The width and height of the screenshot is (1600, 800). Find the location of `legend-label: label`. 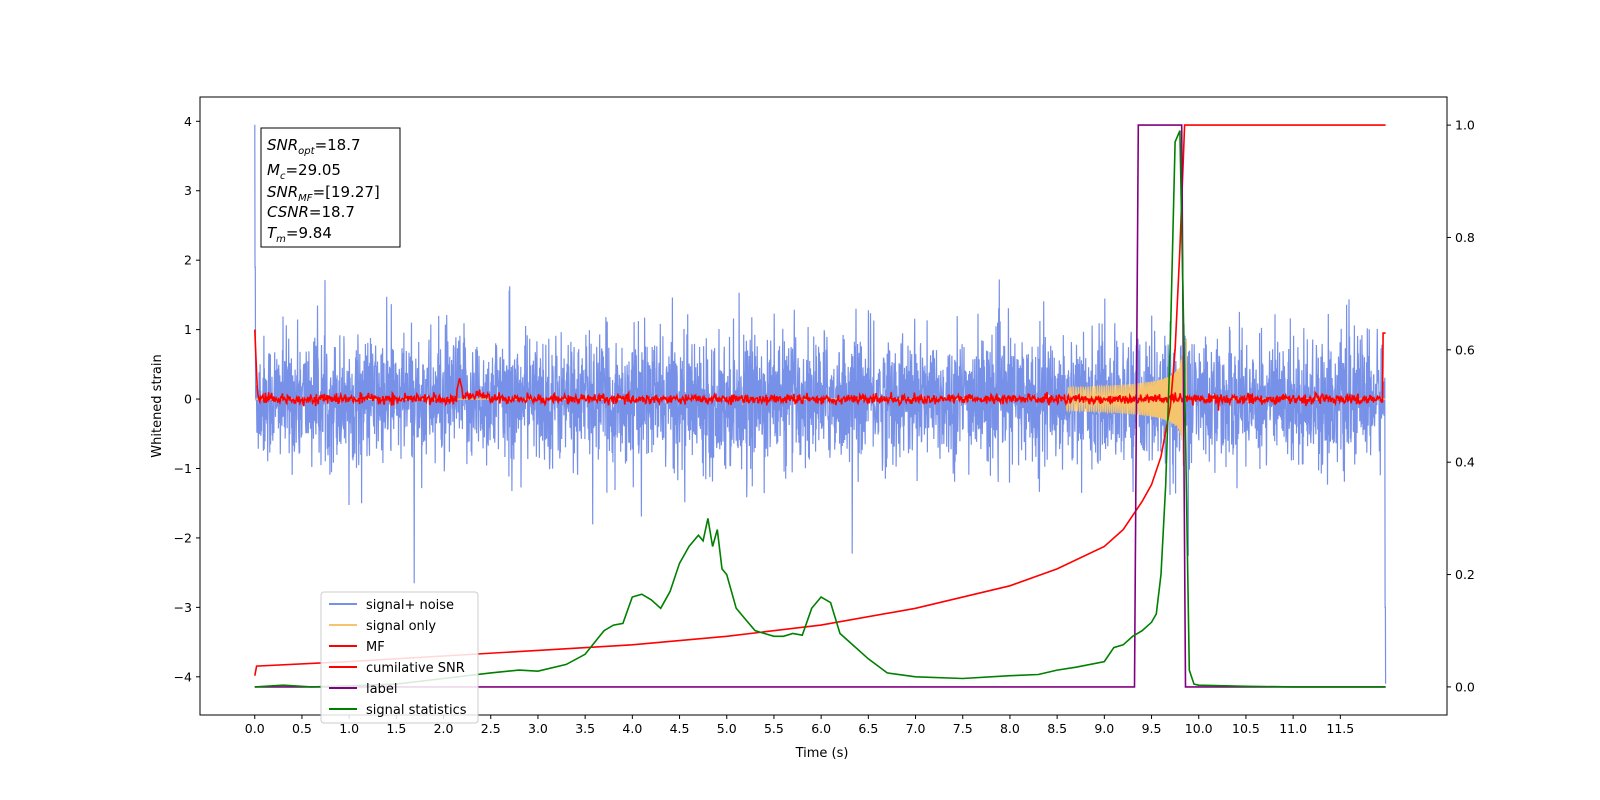

legend-label: label is located at coordinates (381, 689).